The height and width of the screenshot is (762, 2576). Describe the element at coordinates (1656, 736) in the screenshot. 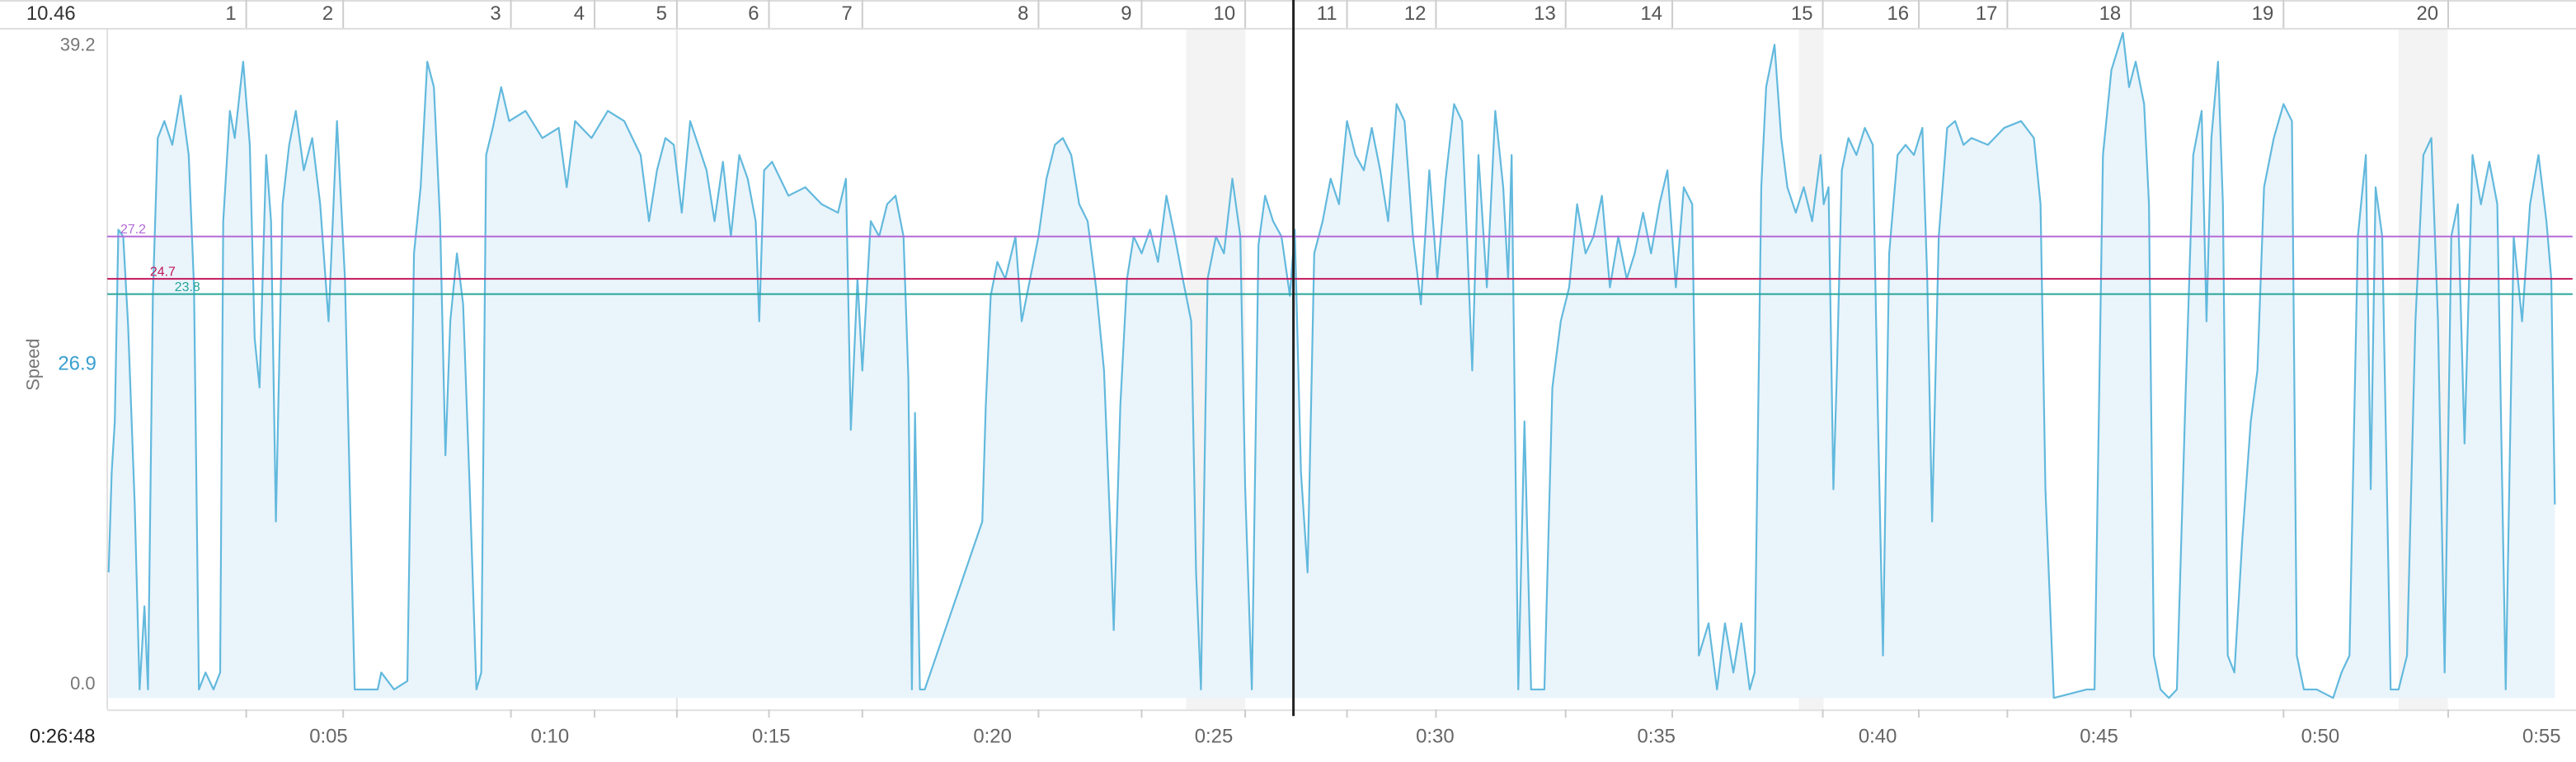

I see `x-tick-label: 0:35` at that location.